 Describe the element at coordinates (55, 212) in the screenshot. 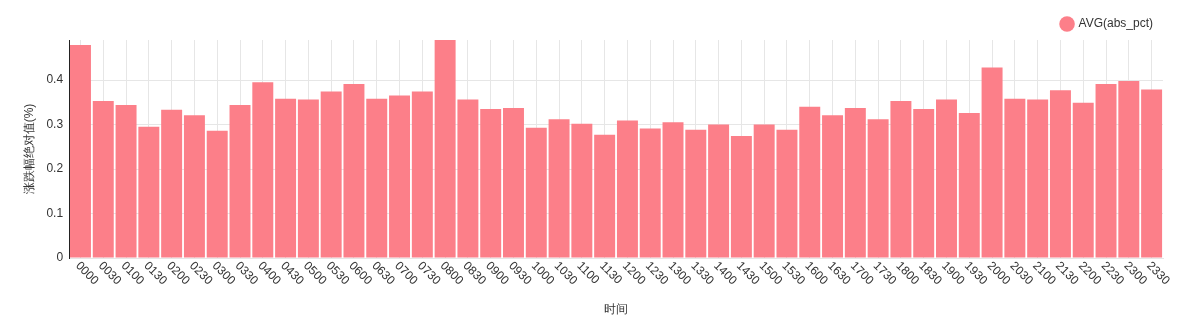

I see `y-tick-label: 0.1` at that location.